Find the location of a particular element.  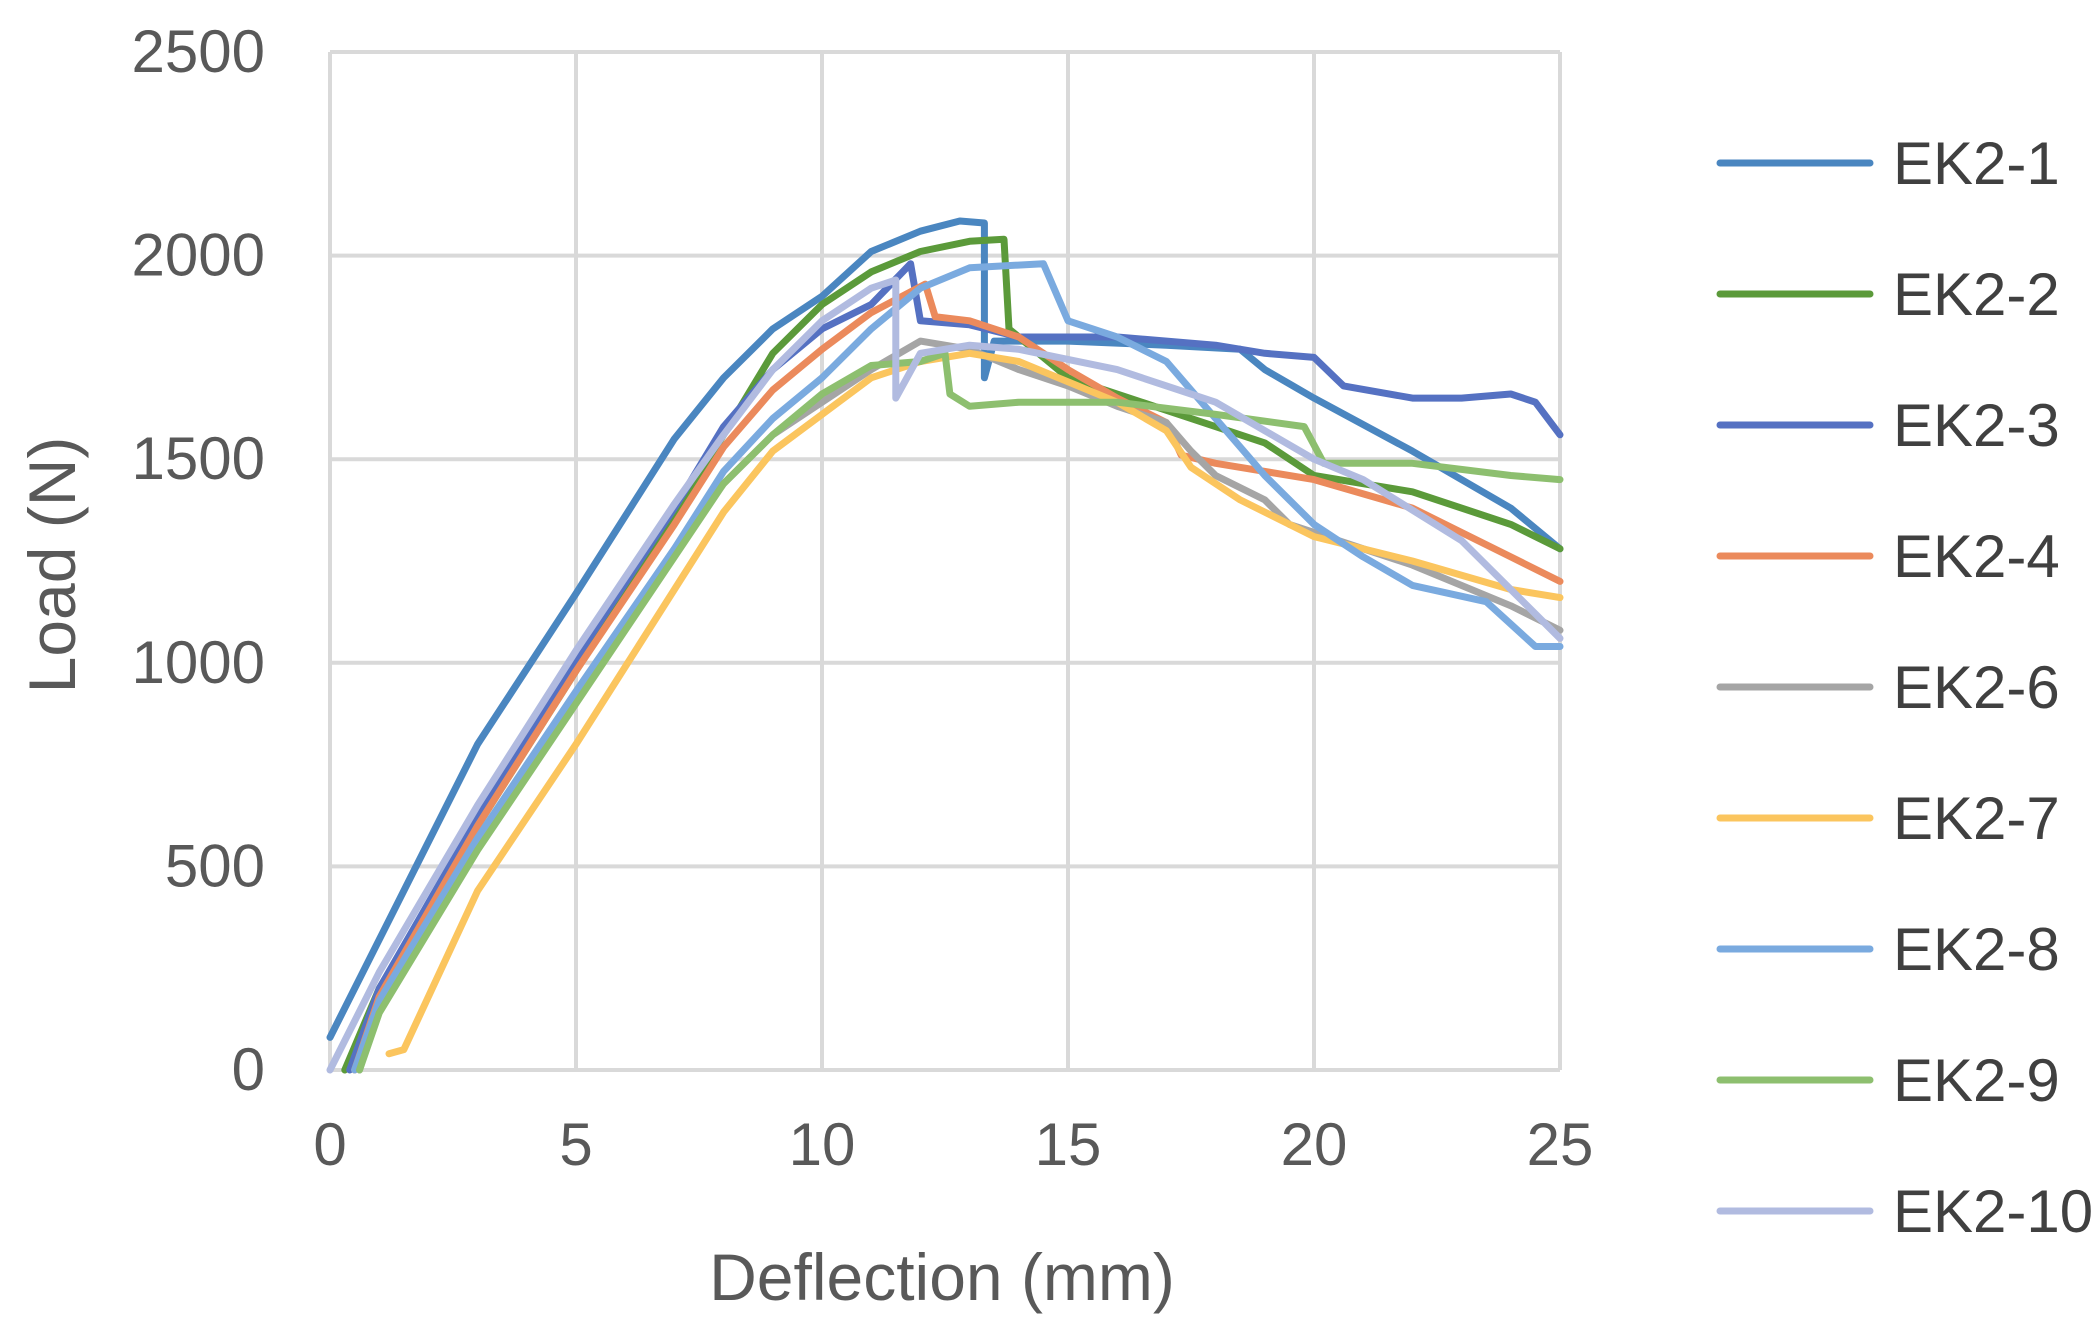

legend-item: EK2-9 is located at coordinates (1888, 1080).